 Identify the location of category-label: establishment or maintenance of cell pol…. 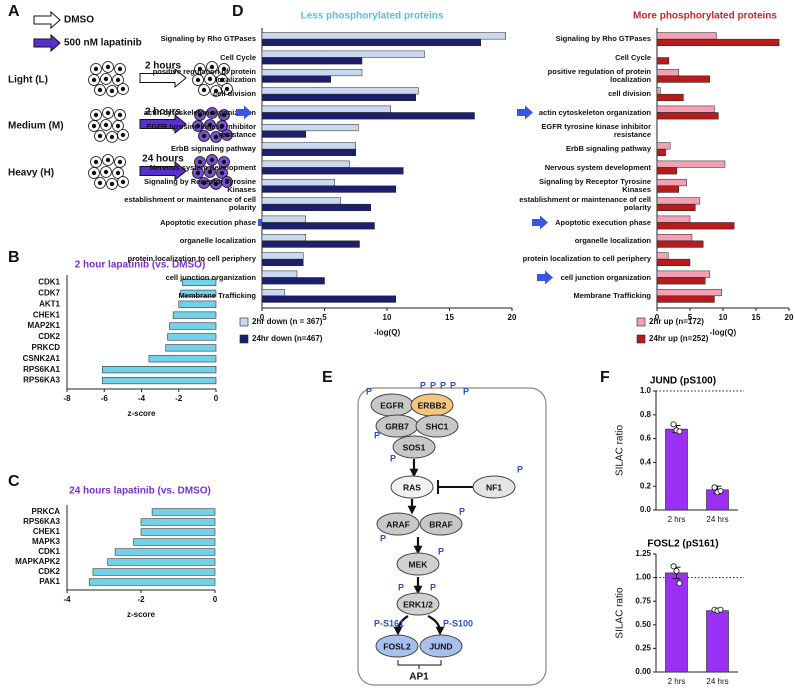
(585, 204).